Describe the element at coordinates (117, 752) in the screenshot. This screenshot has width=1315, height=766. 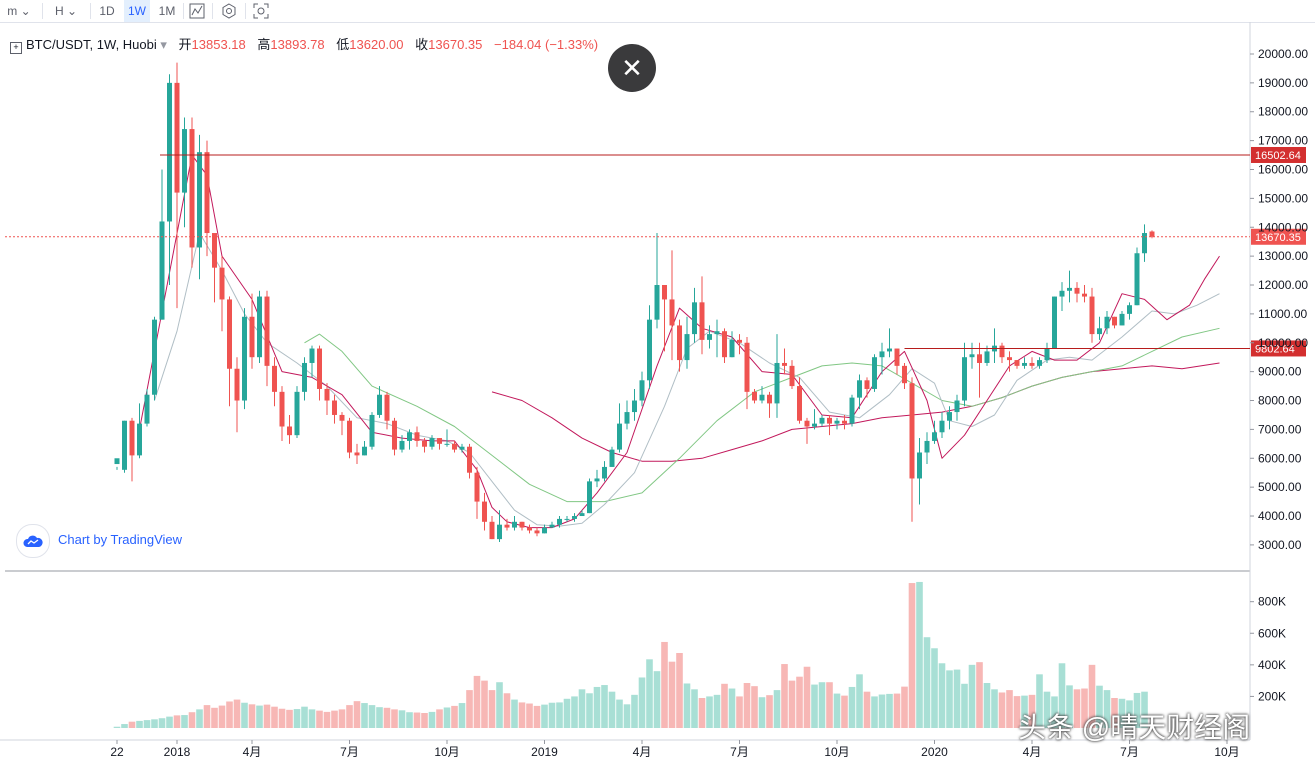
I see `time-tick-label: 22` at that location.